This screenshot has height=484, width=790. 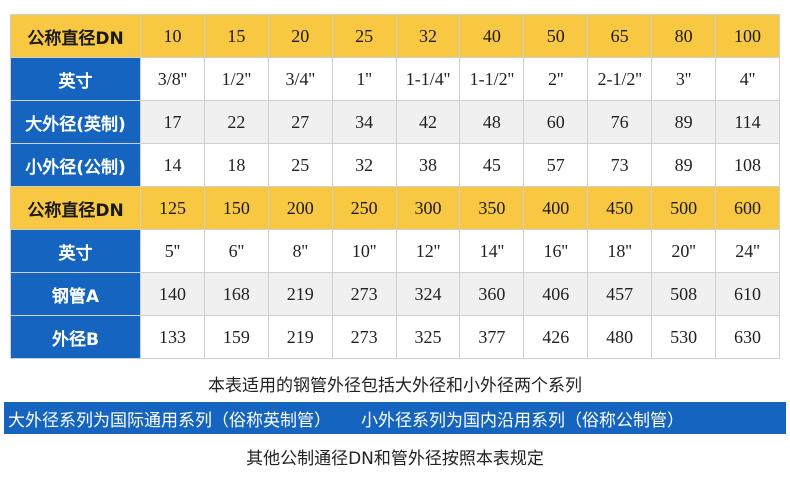 I want to click on table-cell: 125, so click(x=172, y=208).